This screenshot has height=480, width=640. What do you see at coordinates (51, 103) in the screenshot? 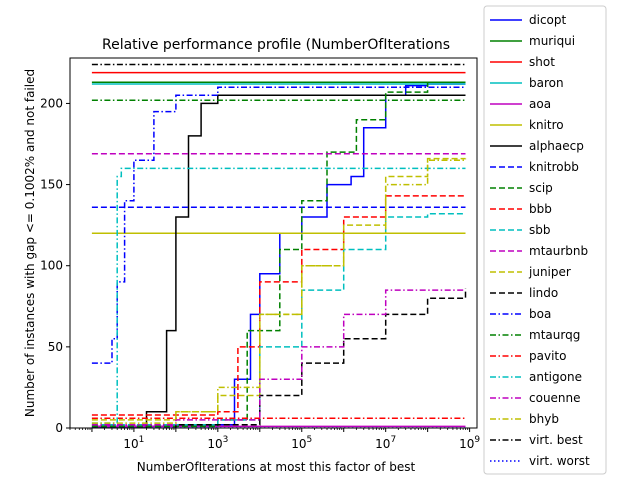
I see `y-tick-label: 200` at bounding box center [51, 103].